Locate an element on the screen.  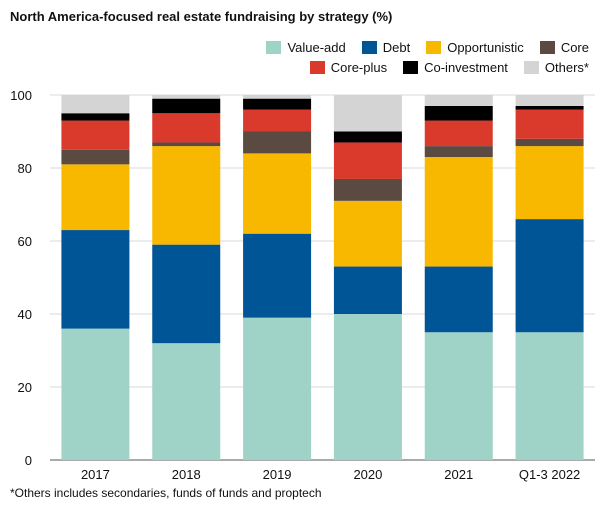
x-tick-label: 2021 is located at coordinates (458, 474).